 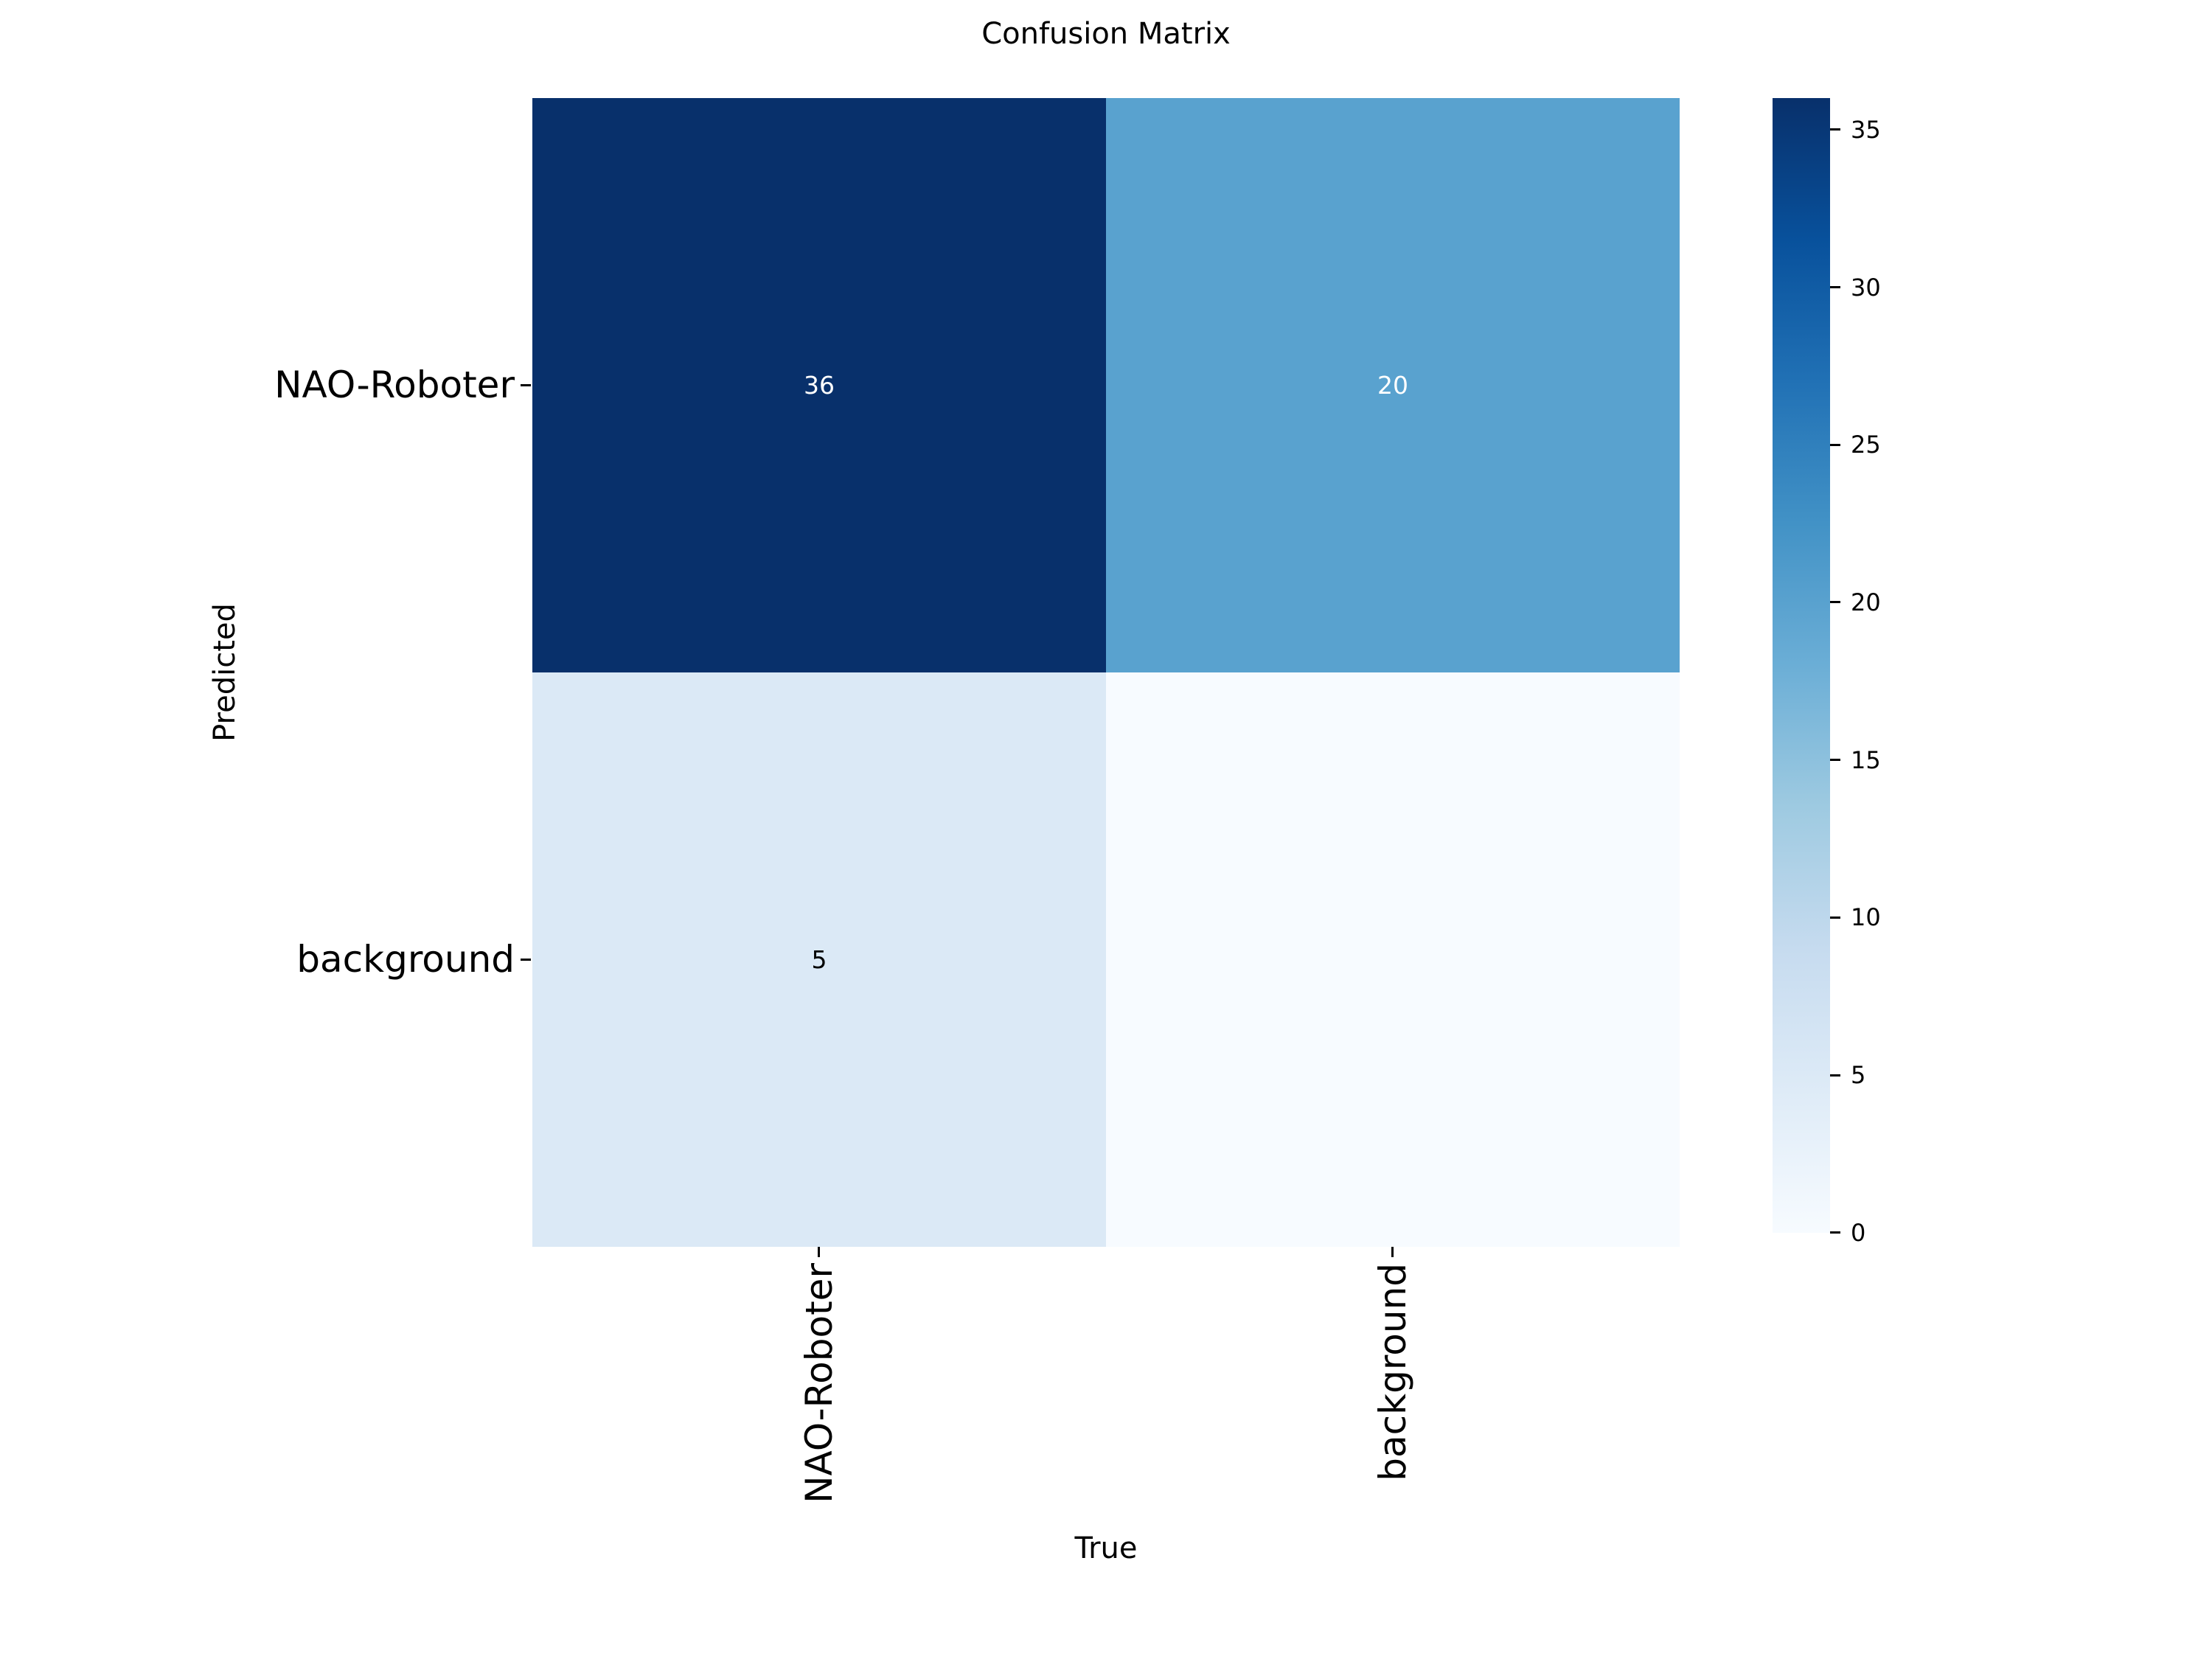 What do you see at coordinates (1106, 34) in the screenshot?
I see `chart-title: Confusion Matrix` at bounding box center [1106, 34].